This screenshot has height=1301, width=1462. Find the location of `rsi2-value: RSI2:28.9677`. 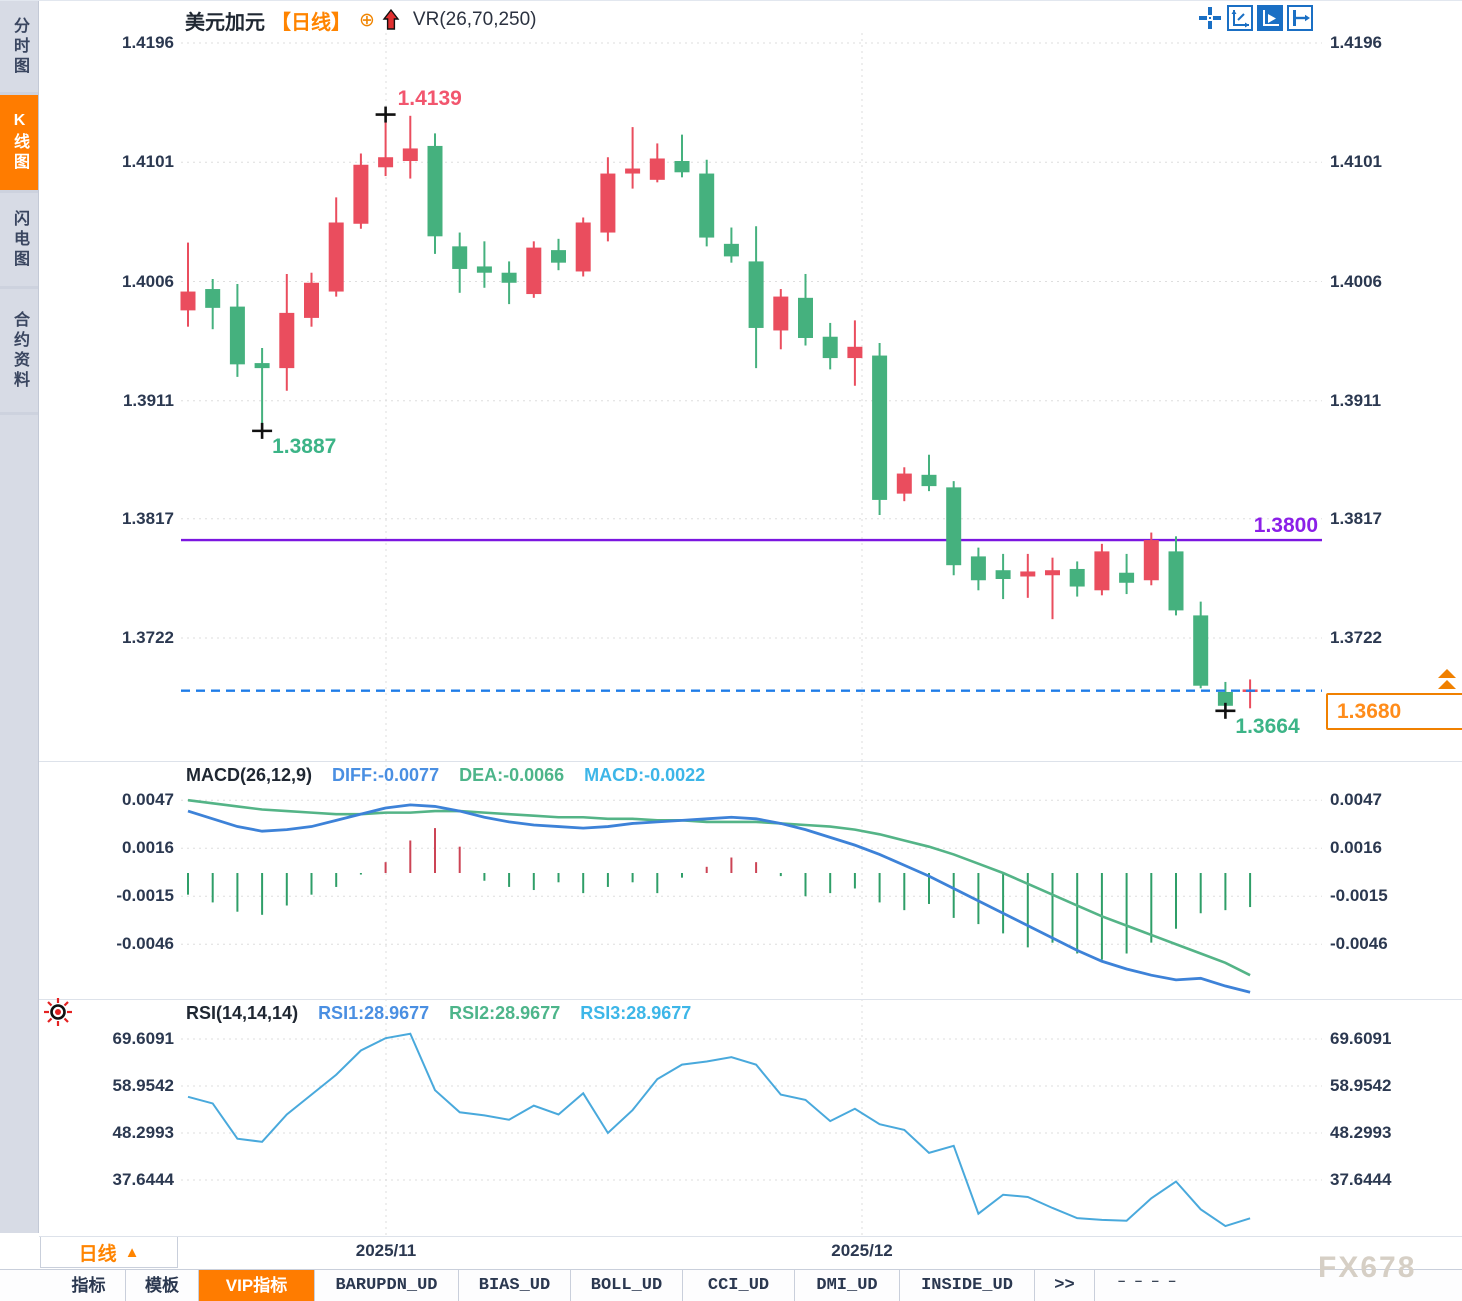

rsi2-value: RSI2:28.9677 is located at coordinates (505, 1013).